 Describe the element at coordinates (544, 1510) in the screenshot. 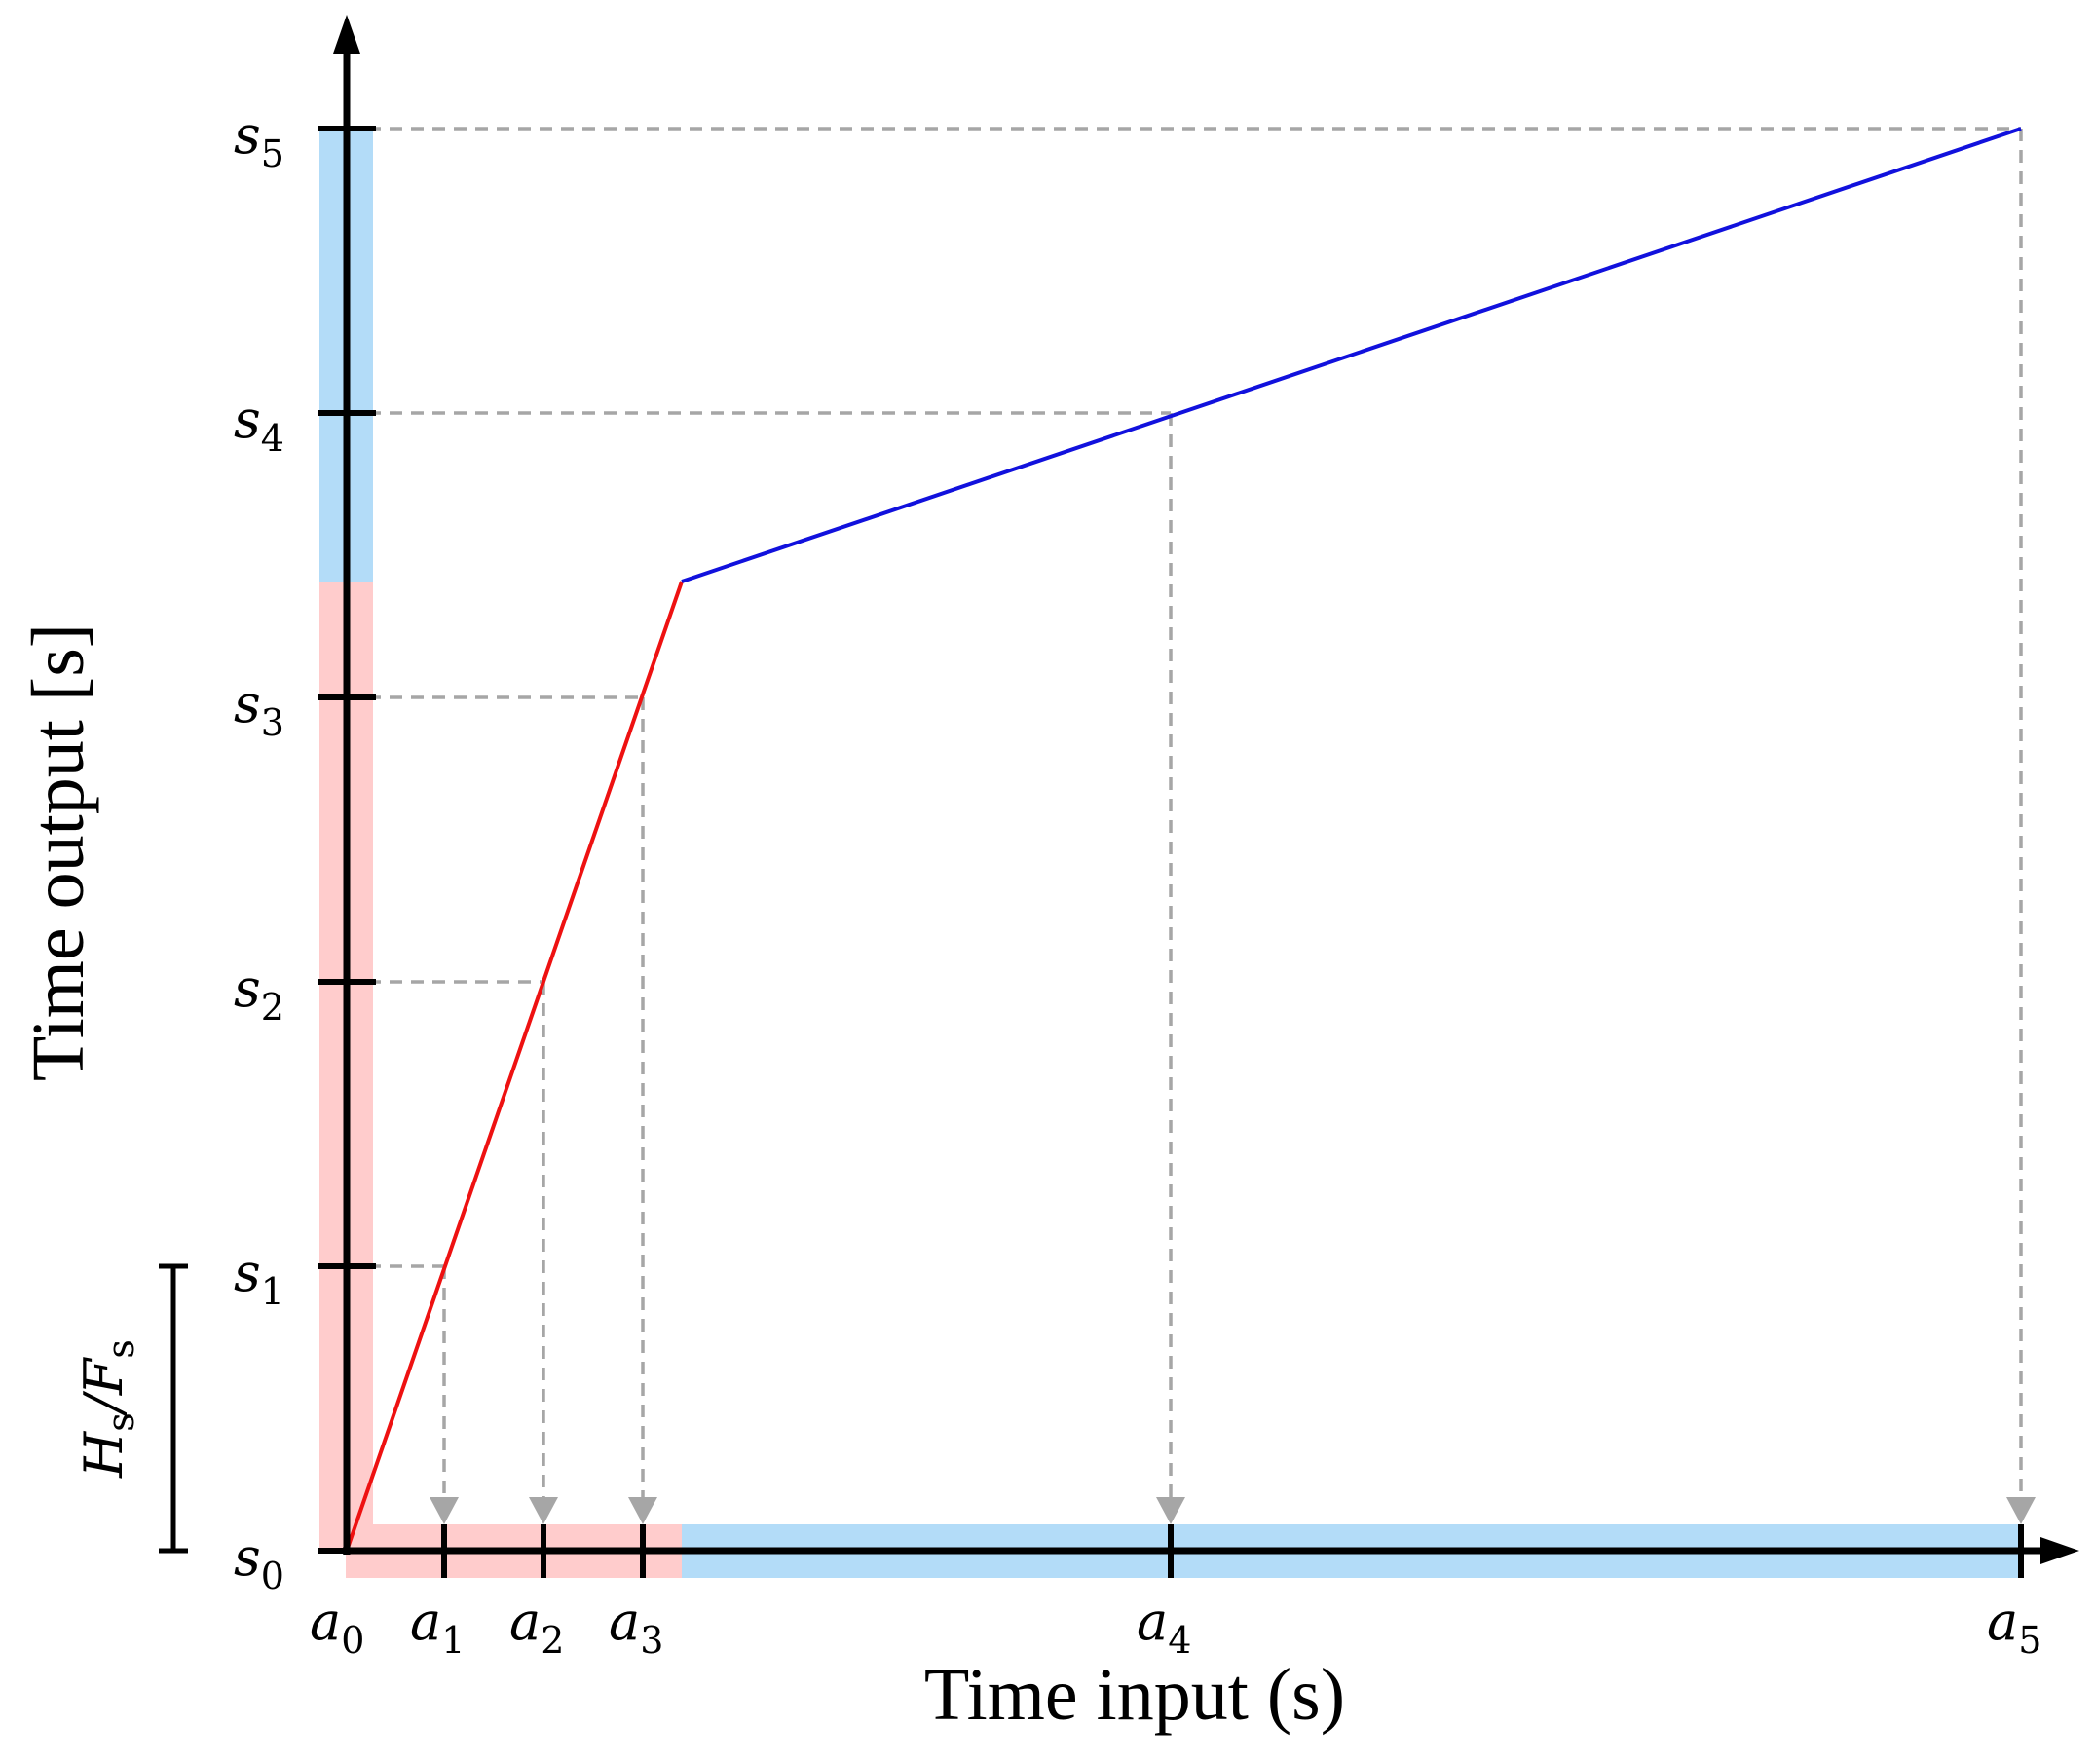

I see `arrowhead-a2` at that location.